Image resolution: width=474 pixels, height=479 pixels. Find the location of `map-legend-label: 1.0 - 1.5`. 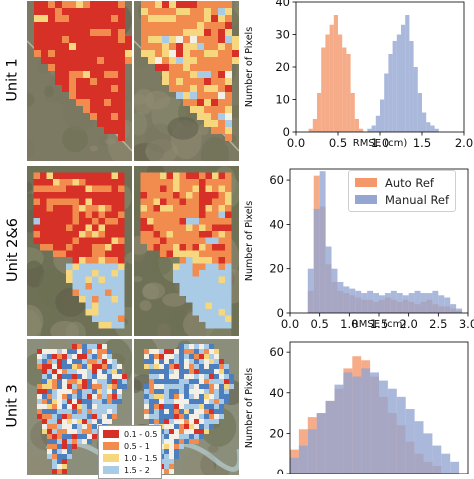

map-legend-label: 1.0 - 1.5 is located at coordinates (141, 458).